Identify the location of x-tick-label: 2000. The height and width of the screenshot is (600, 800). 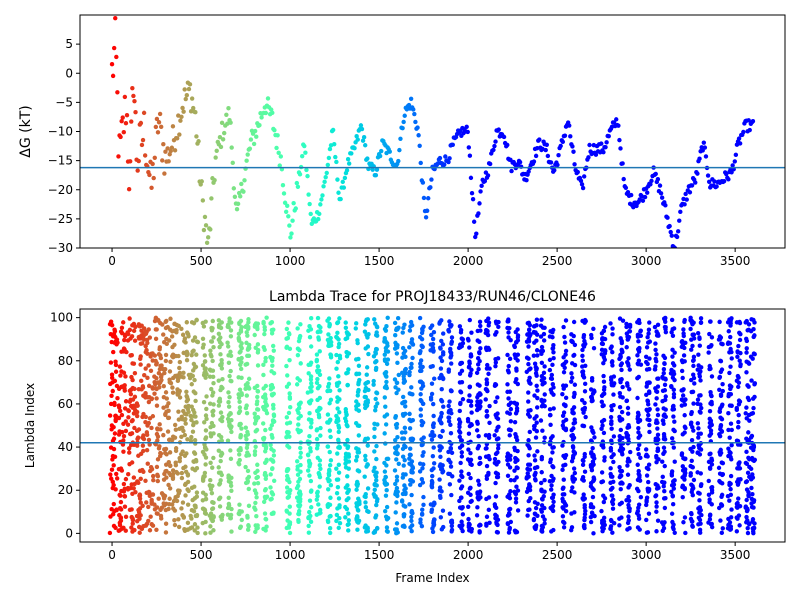
(468, 261).